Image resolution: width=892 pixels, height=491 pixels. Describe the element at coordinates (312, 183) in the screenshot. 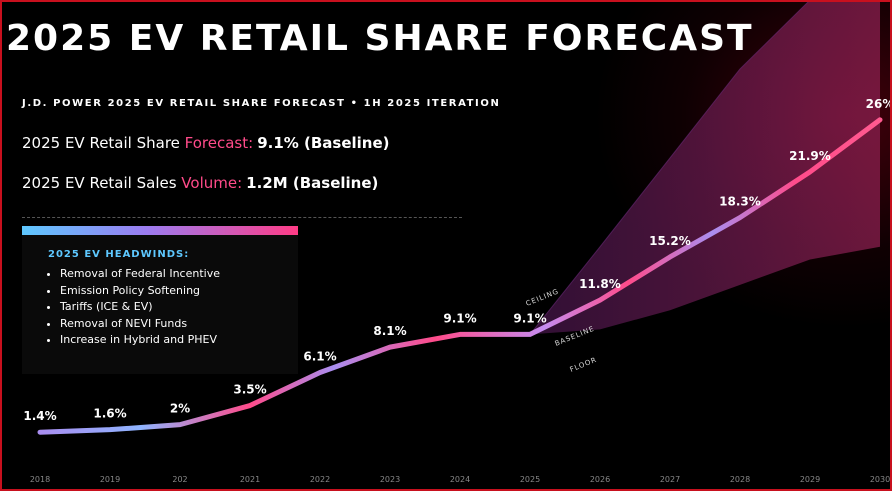

I see `sales-volume-value: 1.2M (Baseline)` at that location.